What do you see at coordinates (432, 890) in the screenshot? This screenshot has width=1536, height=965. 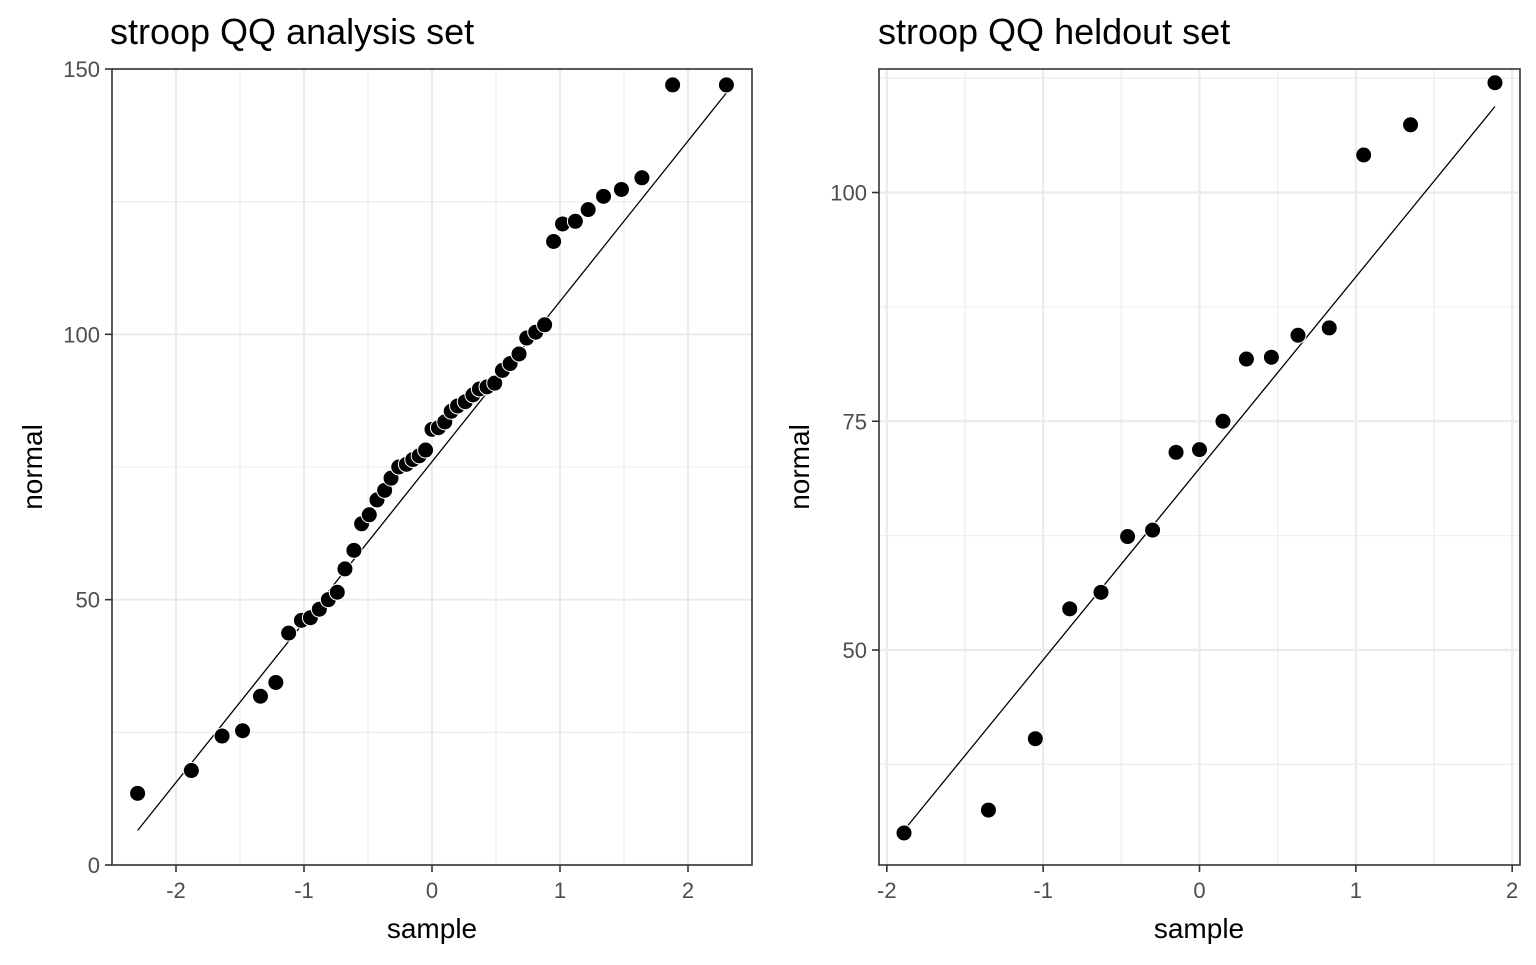 I see `analysis-x-tick-label: 0` at bounding box center [432, 890].